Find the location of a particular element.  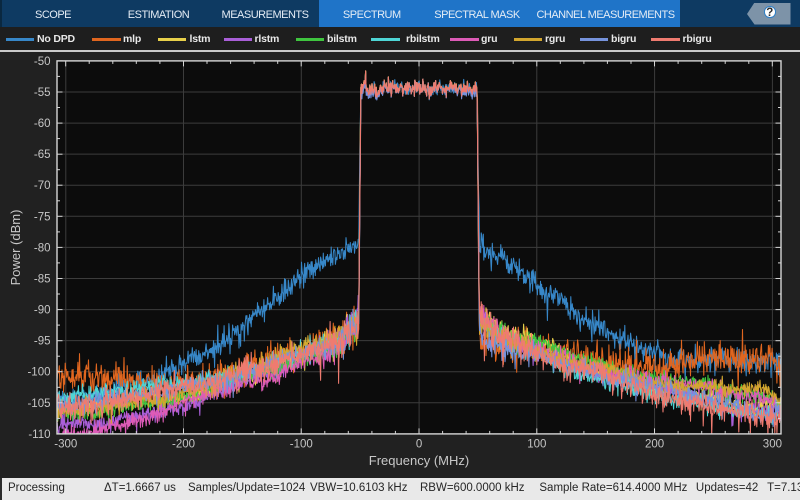

svg-text: 300 is located at coordinates (772, 444).